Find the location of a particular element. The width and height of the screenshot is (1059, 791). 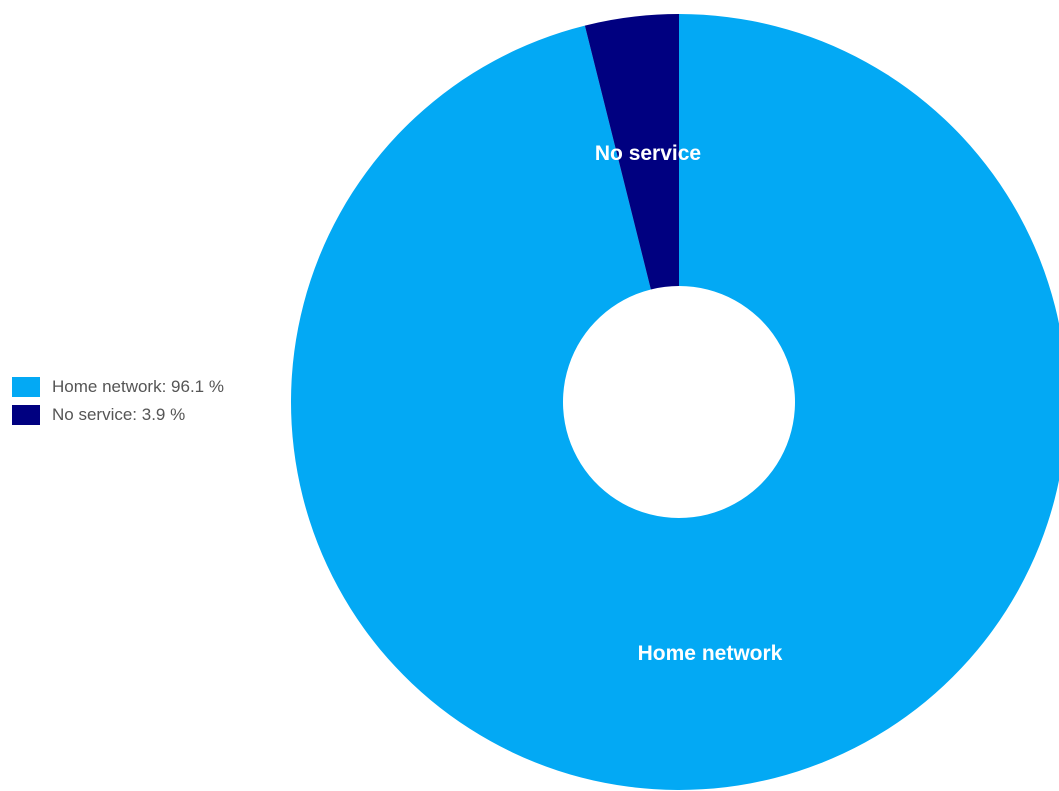

legend-item-home-network: Home network: 96.1 % is located at coordinates (118, 387).